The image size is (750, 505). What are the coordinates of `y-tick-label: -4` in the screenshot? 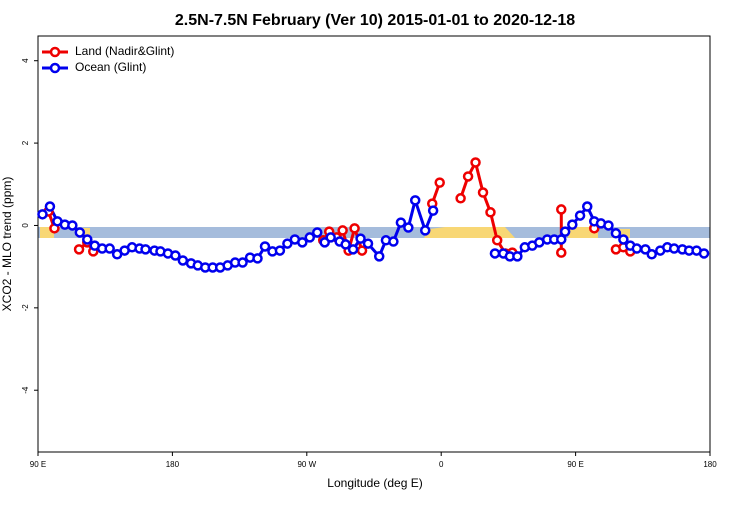 It's located at (25, 390).